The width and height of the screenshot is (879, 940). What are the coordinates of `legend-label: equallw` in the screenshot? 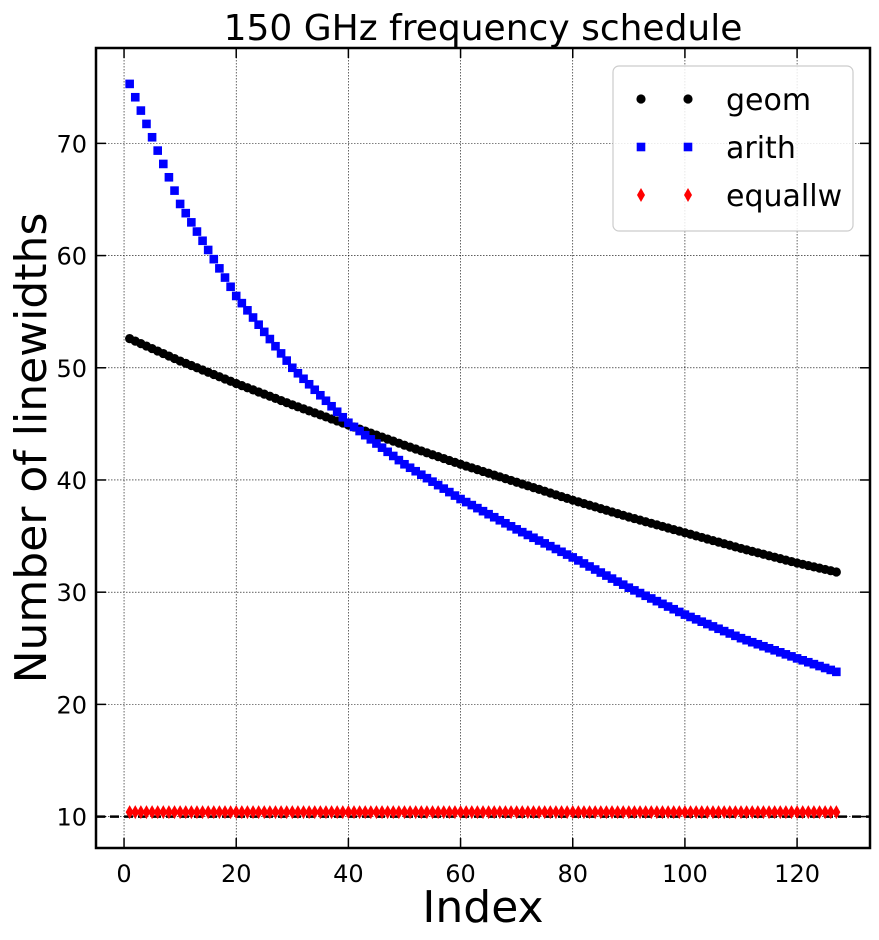 It's located at (784, 196).